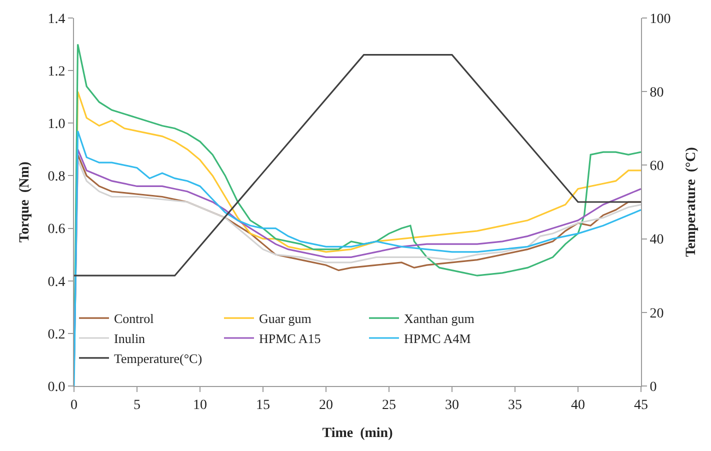 The height and width of the screenshot is (451, 711). What do you see at coordinates (641, 405) in the screenshot?
I see `x-tick-label: 45` at bounding box center [641, 405].